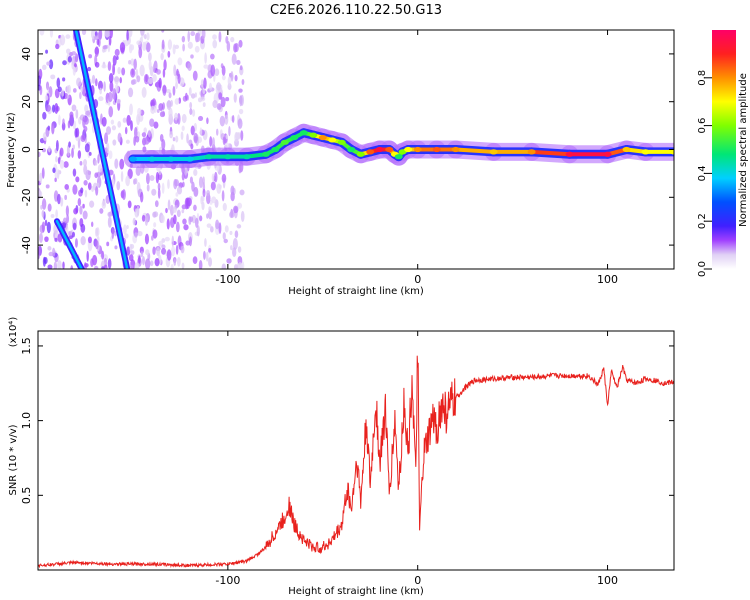 This screenshot has width=750, height=600. I want to click on colorbar-tick-label: 0.4, so click(702, 173).